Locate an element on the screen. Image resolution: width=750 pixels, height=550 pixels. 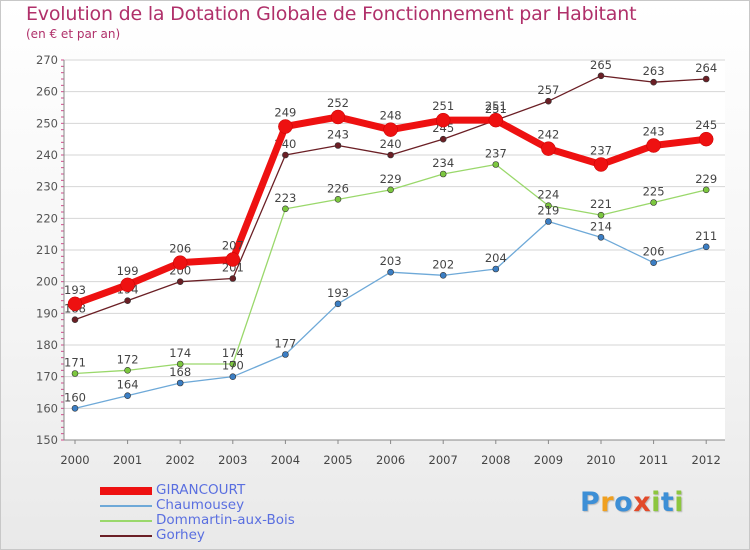
legend-item: Chaumousey is located at coordinates (230, 505).